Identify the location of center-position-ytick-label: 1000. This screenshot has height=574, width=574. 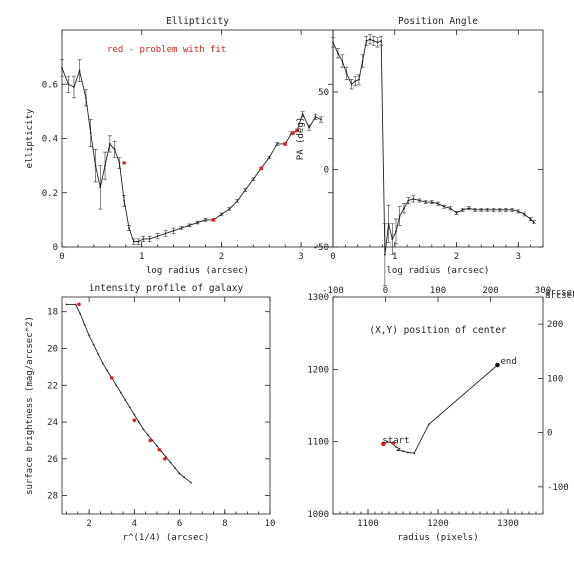
(318, 515).